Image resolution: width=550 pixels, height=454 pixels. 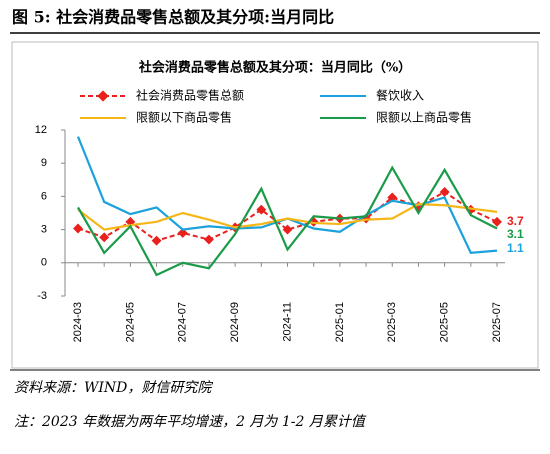 What do you see at coordinates (44, 230) in the screenshot?
I see `y-tick-label: 3` at bounding box center [44, 230].